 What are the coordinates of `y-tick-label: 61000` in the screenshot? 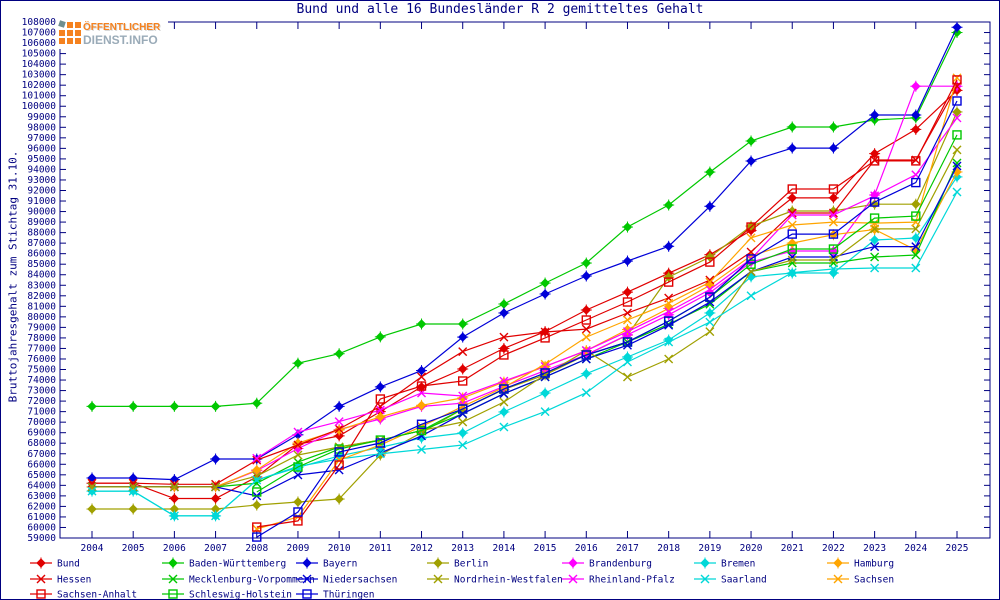 It's located at (41, 517).